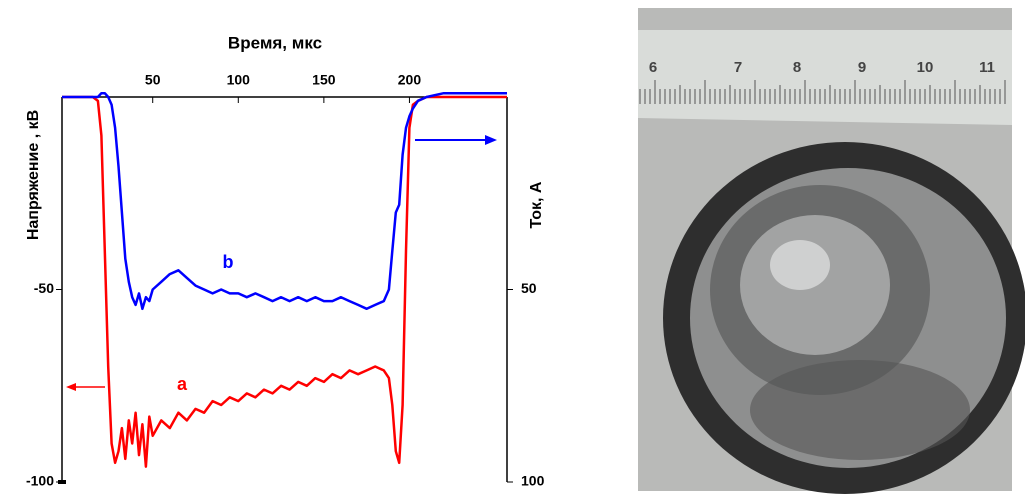 Image resolution: width=1025 pixels, height=499 pixels. I want to click on ruler-label: 8, so click(797, 67).